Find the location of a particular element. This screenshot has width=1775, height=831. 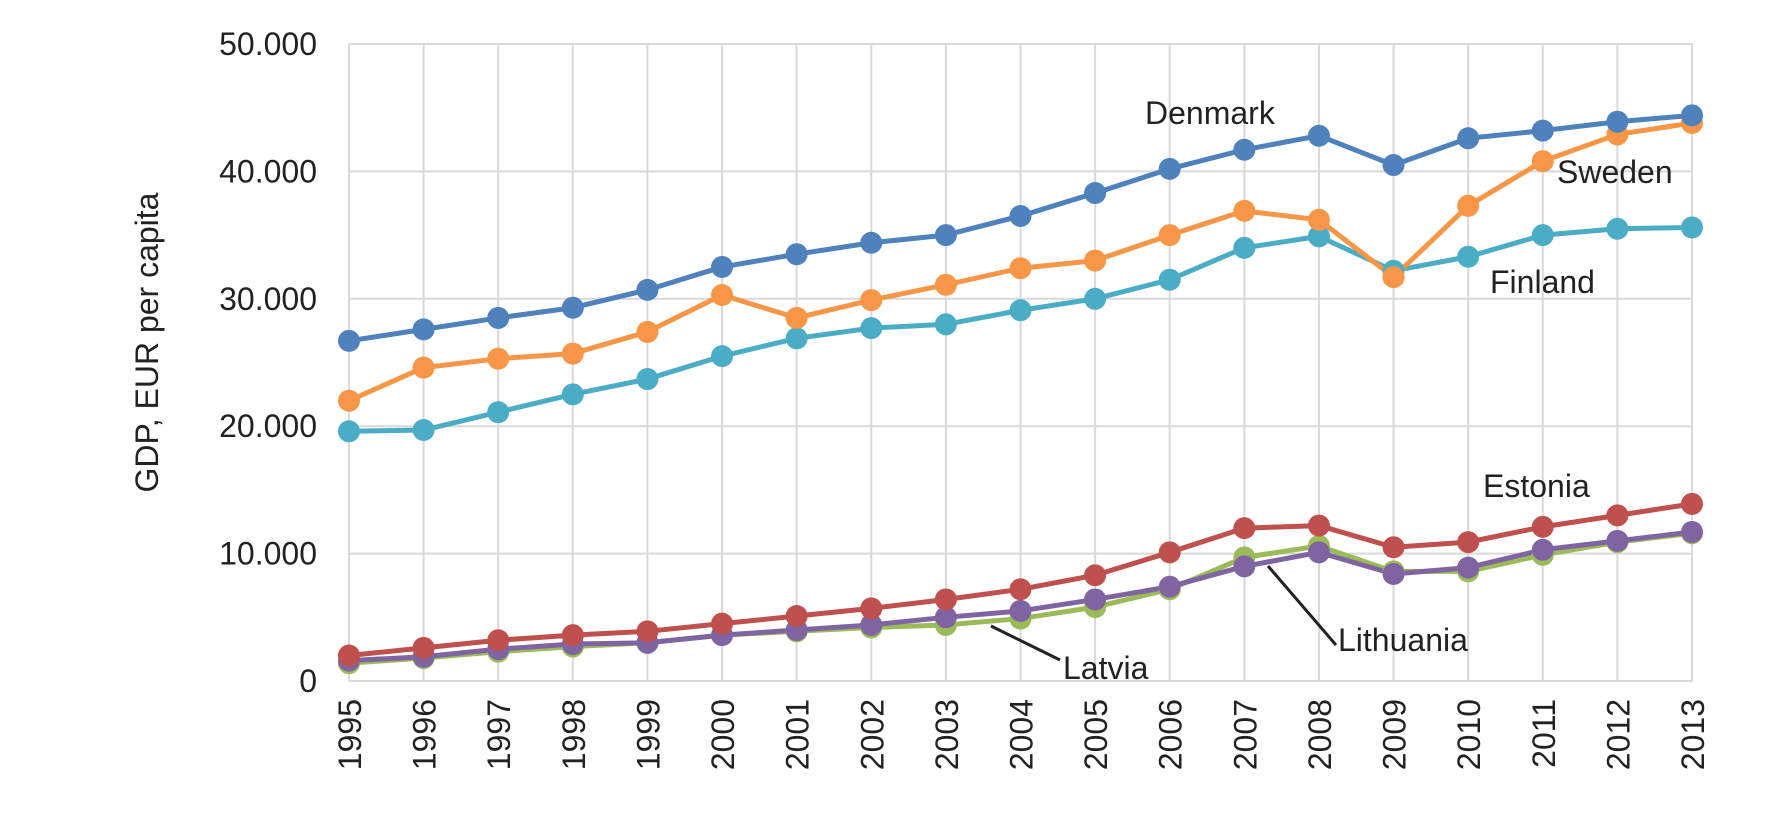

x-tick-label: 1996 is located at coordinates (425, 734).